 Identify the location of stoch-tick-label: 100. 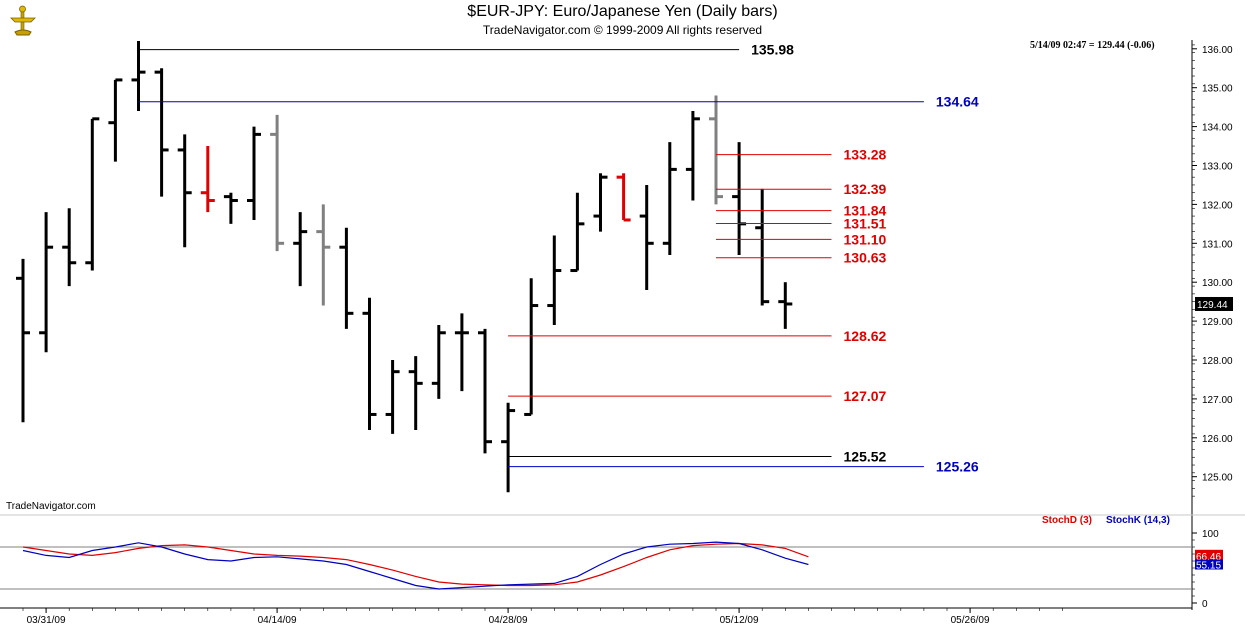
(1210, 534).